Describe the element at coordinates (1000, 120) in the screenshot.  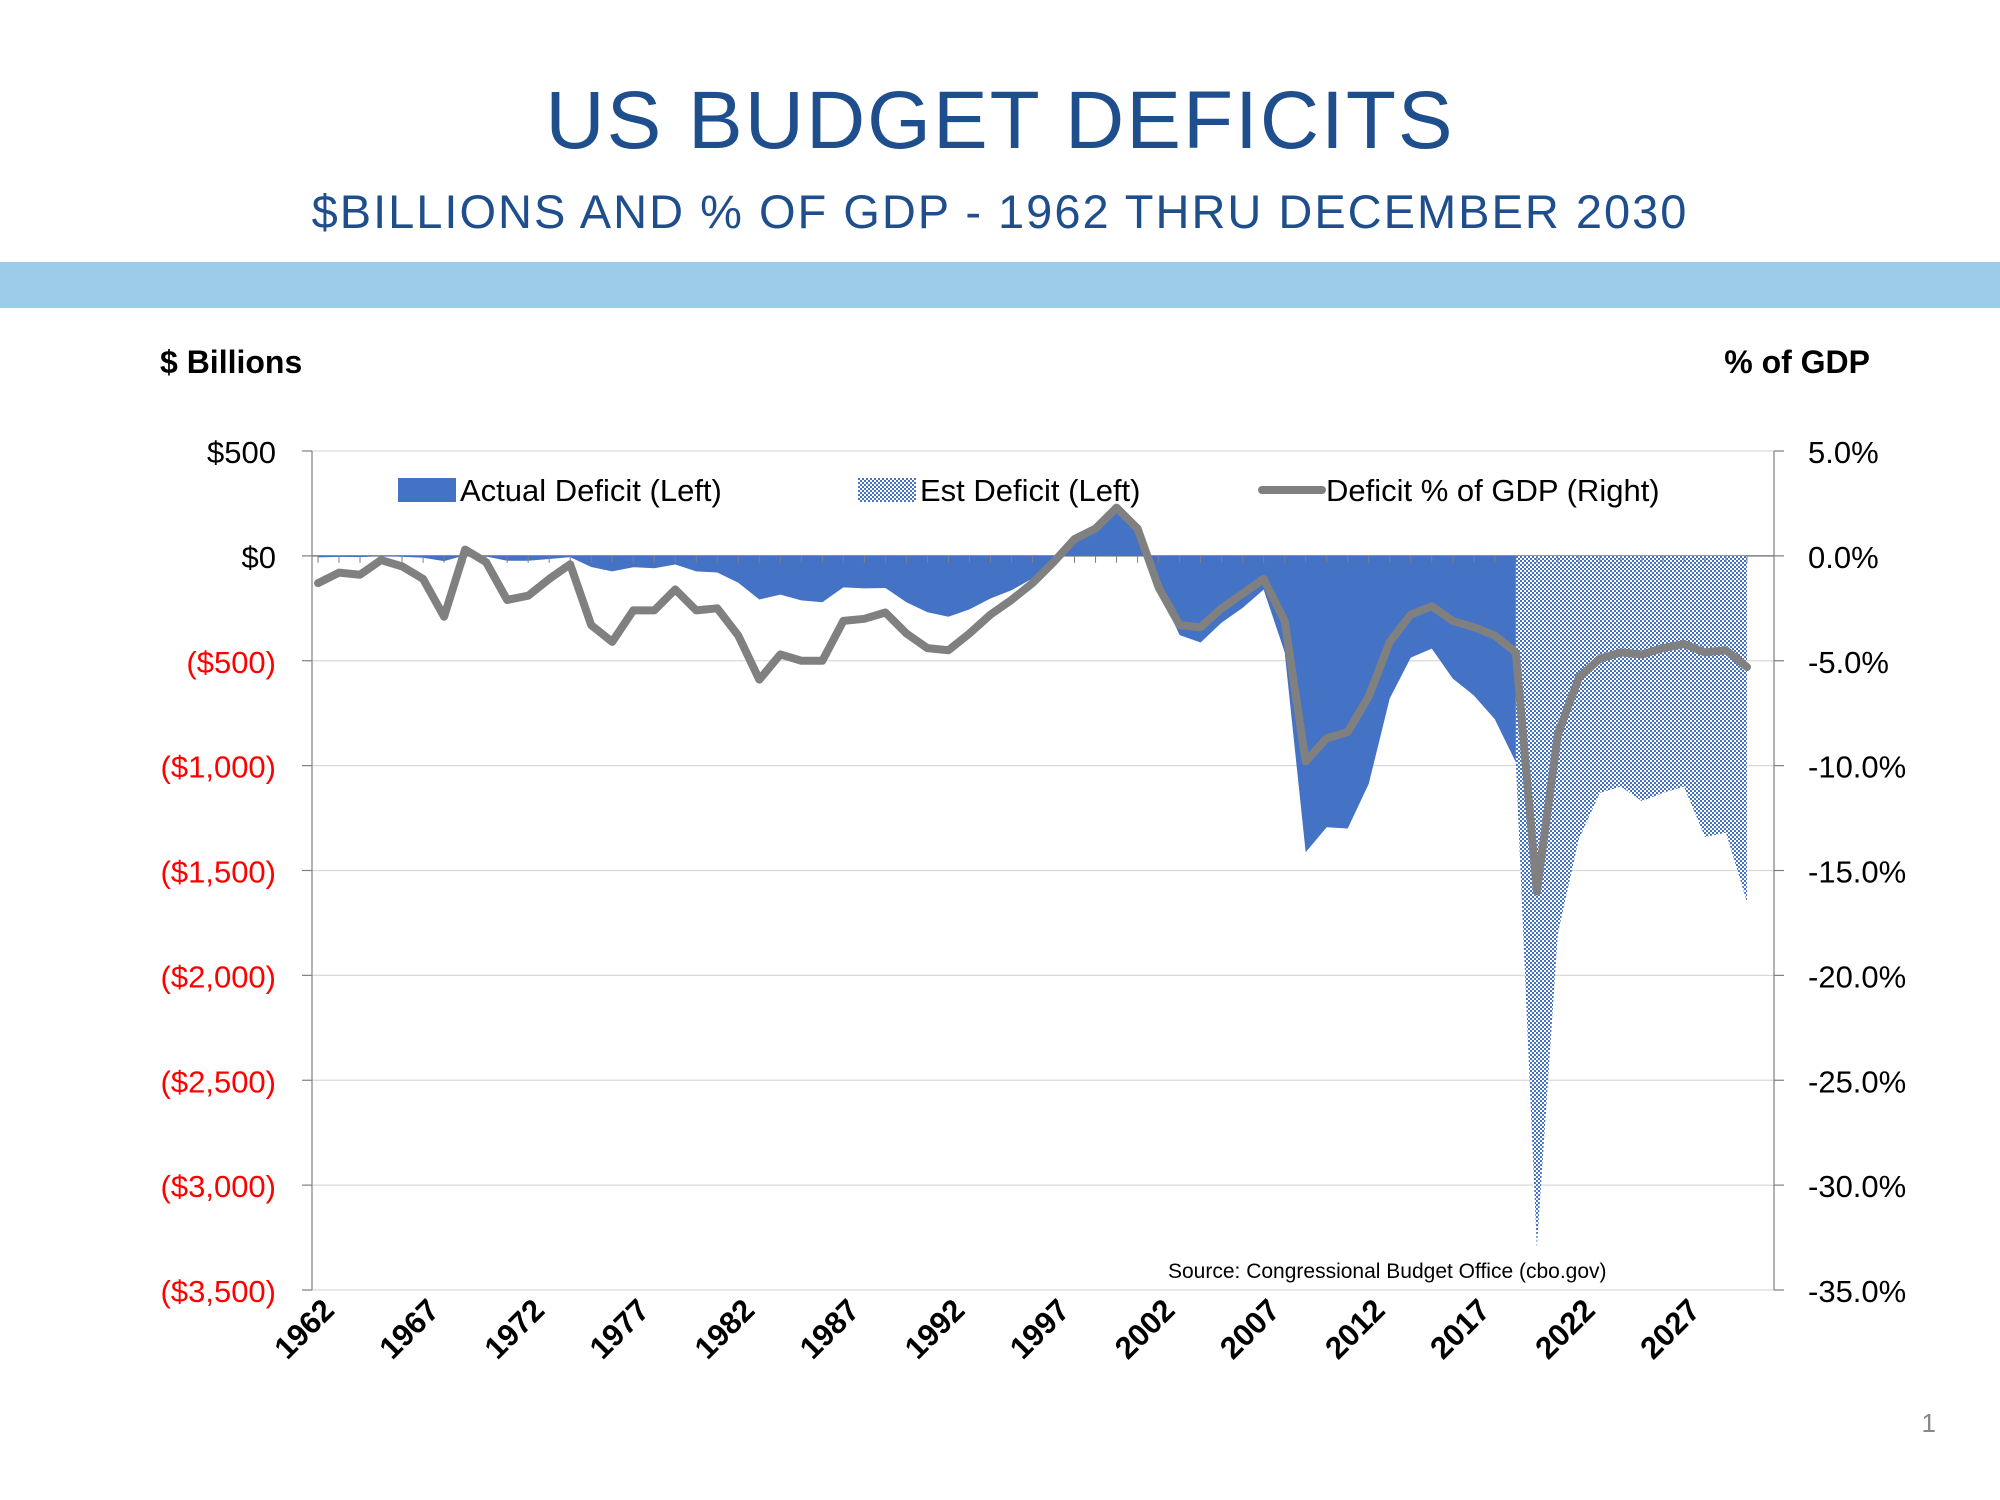
I see `page-title: US BUDGET DEFICITS` at that location.